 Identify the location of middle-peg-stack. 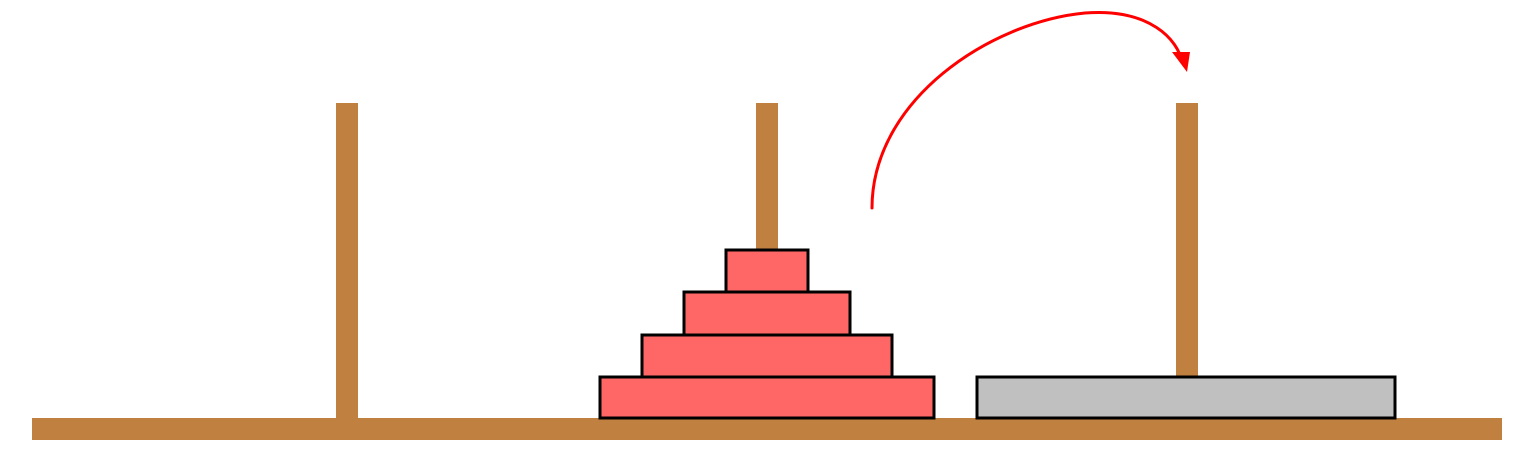
(767, 334).